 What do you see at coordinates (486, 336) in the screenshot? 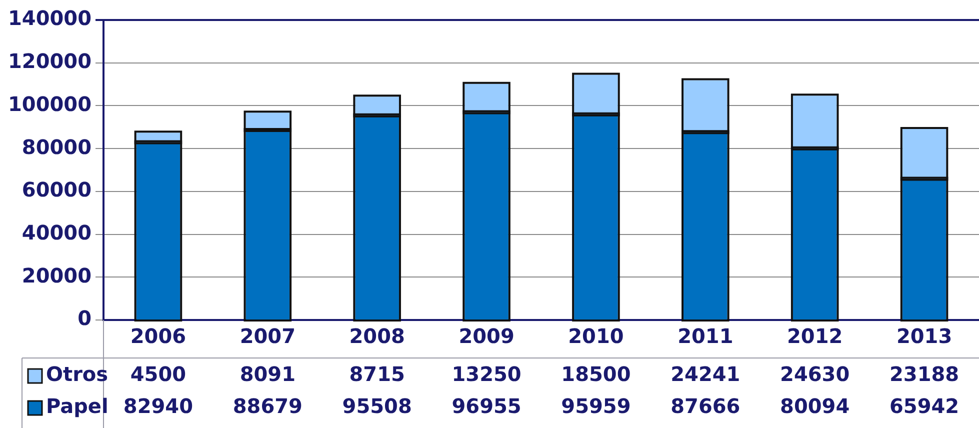
I see `x-tick-label: 2009` at bounding box center [486, 336].